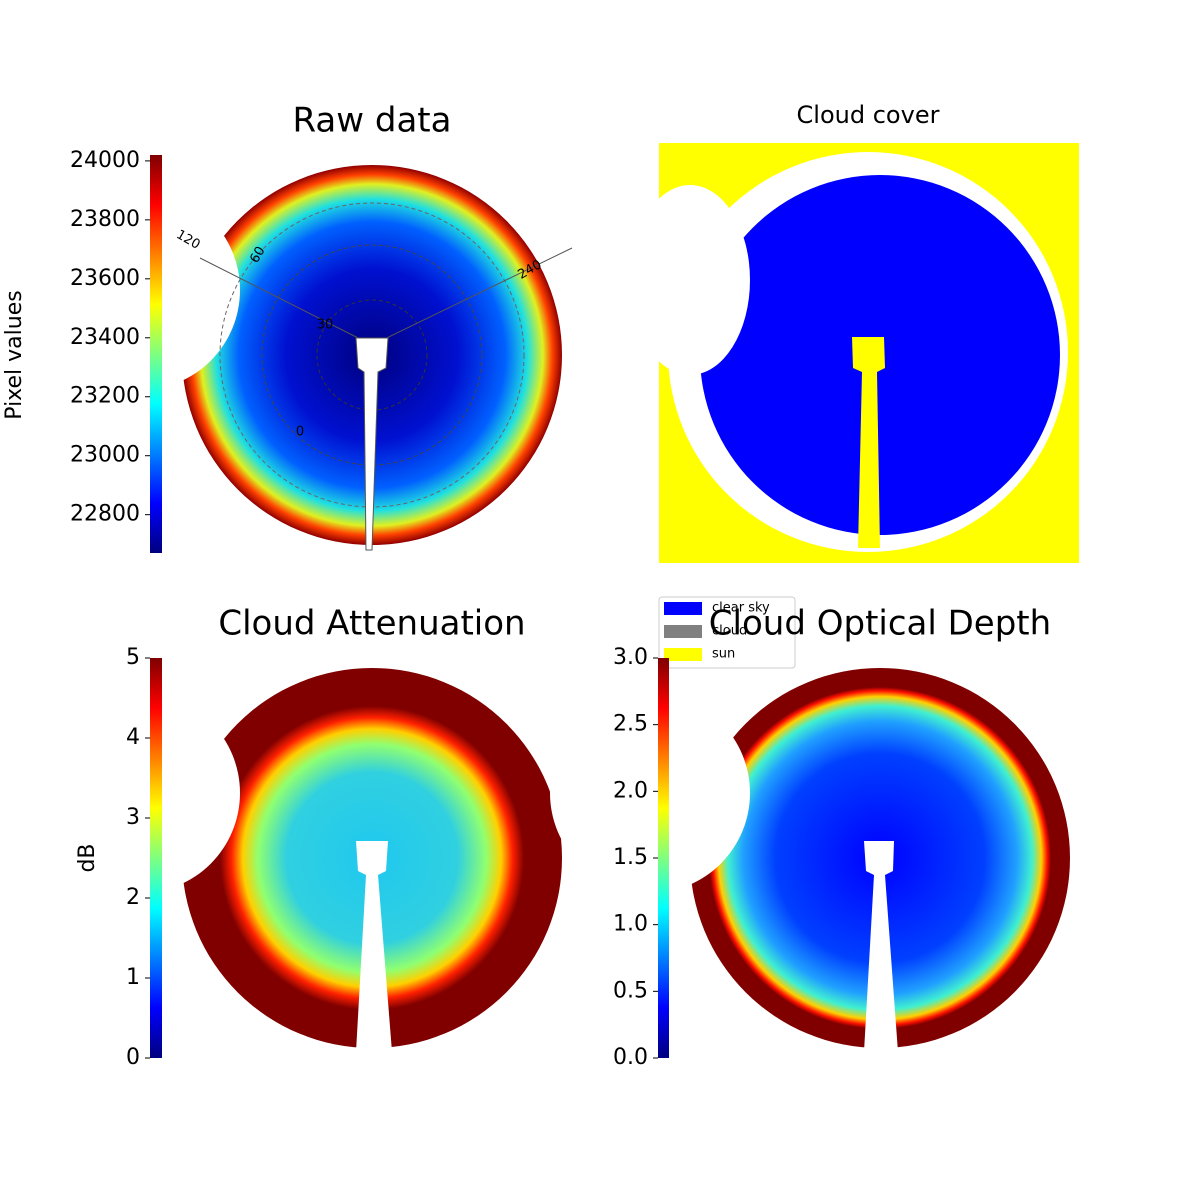 The image size is (1200, 1200). I want to click on polar-label: 30, so click(325, 325).